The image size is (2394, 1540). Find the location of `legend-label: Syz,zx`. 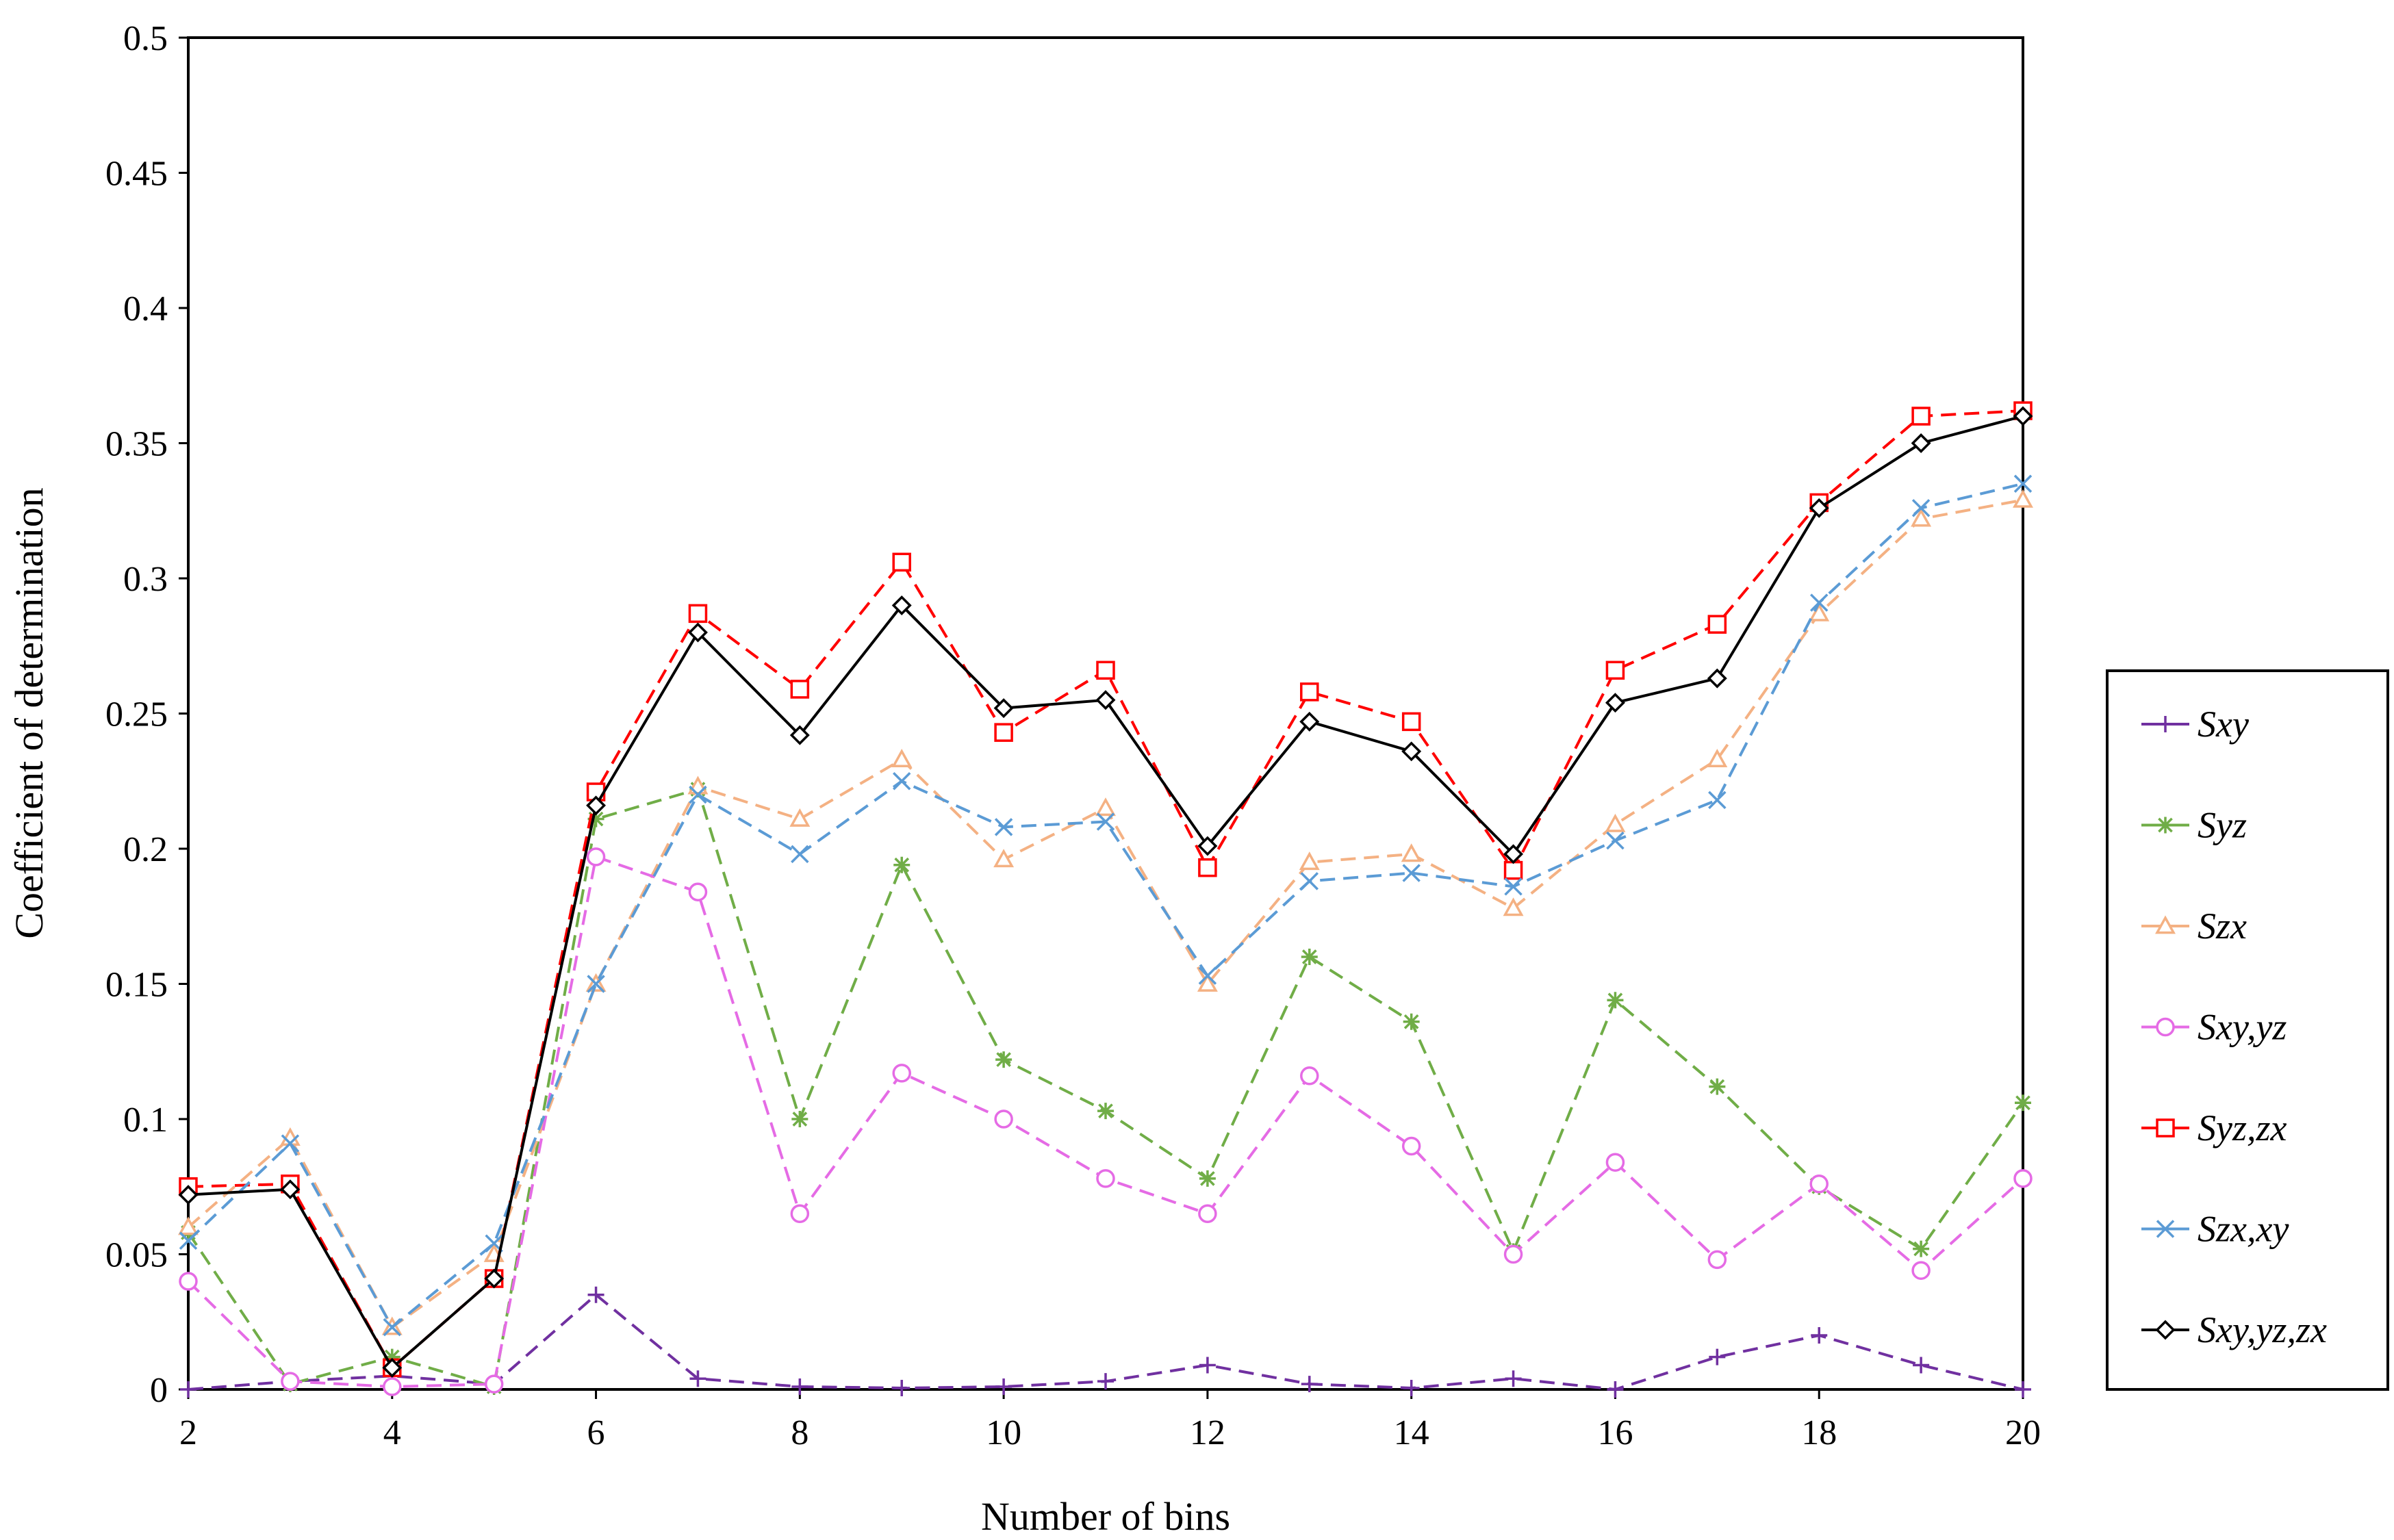

legend-label: Syz,zx is located at coordinates (2242, 1127).